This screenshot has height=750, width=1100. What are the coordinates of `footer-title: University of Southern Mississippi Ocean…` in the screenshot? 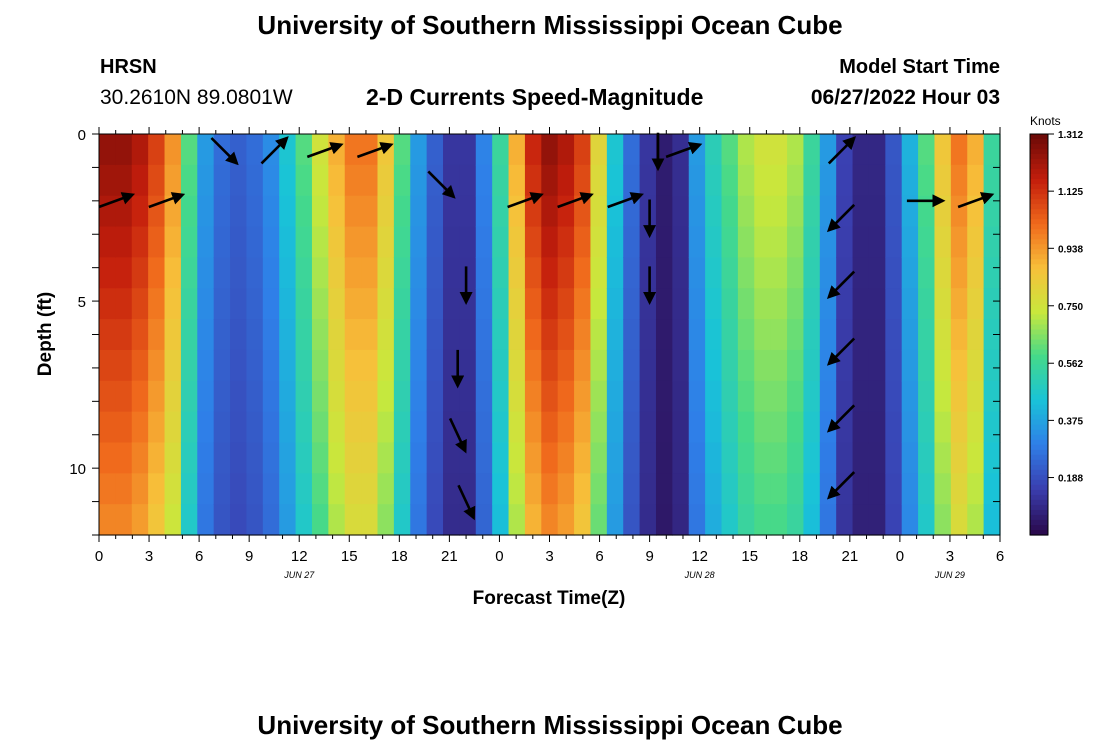 It's located at (550, 725).